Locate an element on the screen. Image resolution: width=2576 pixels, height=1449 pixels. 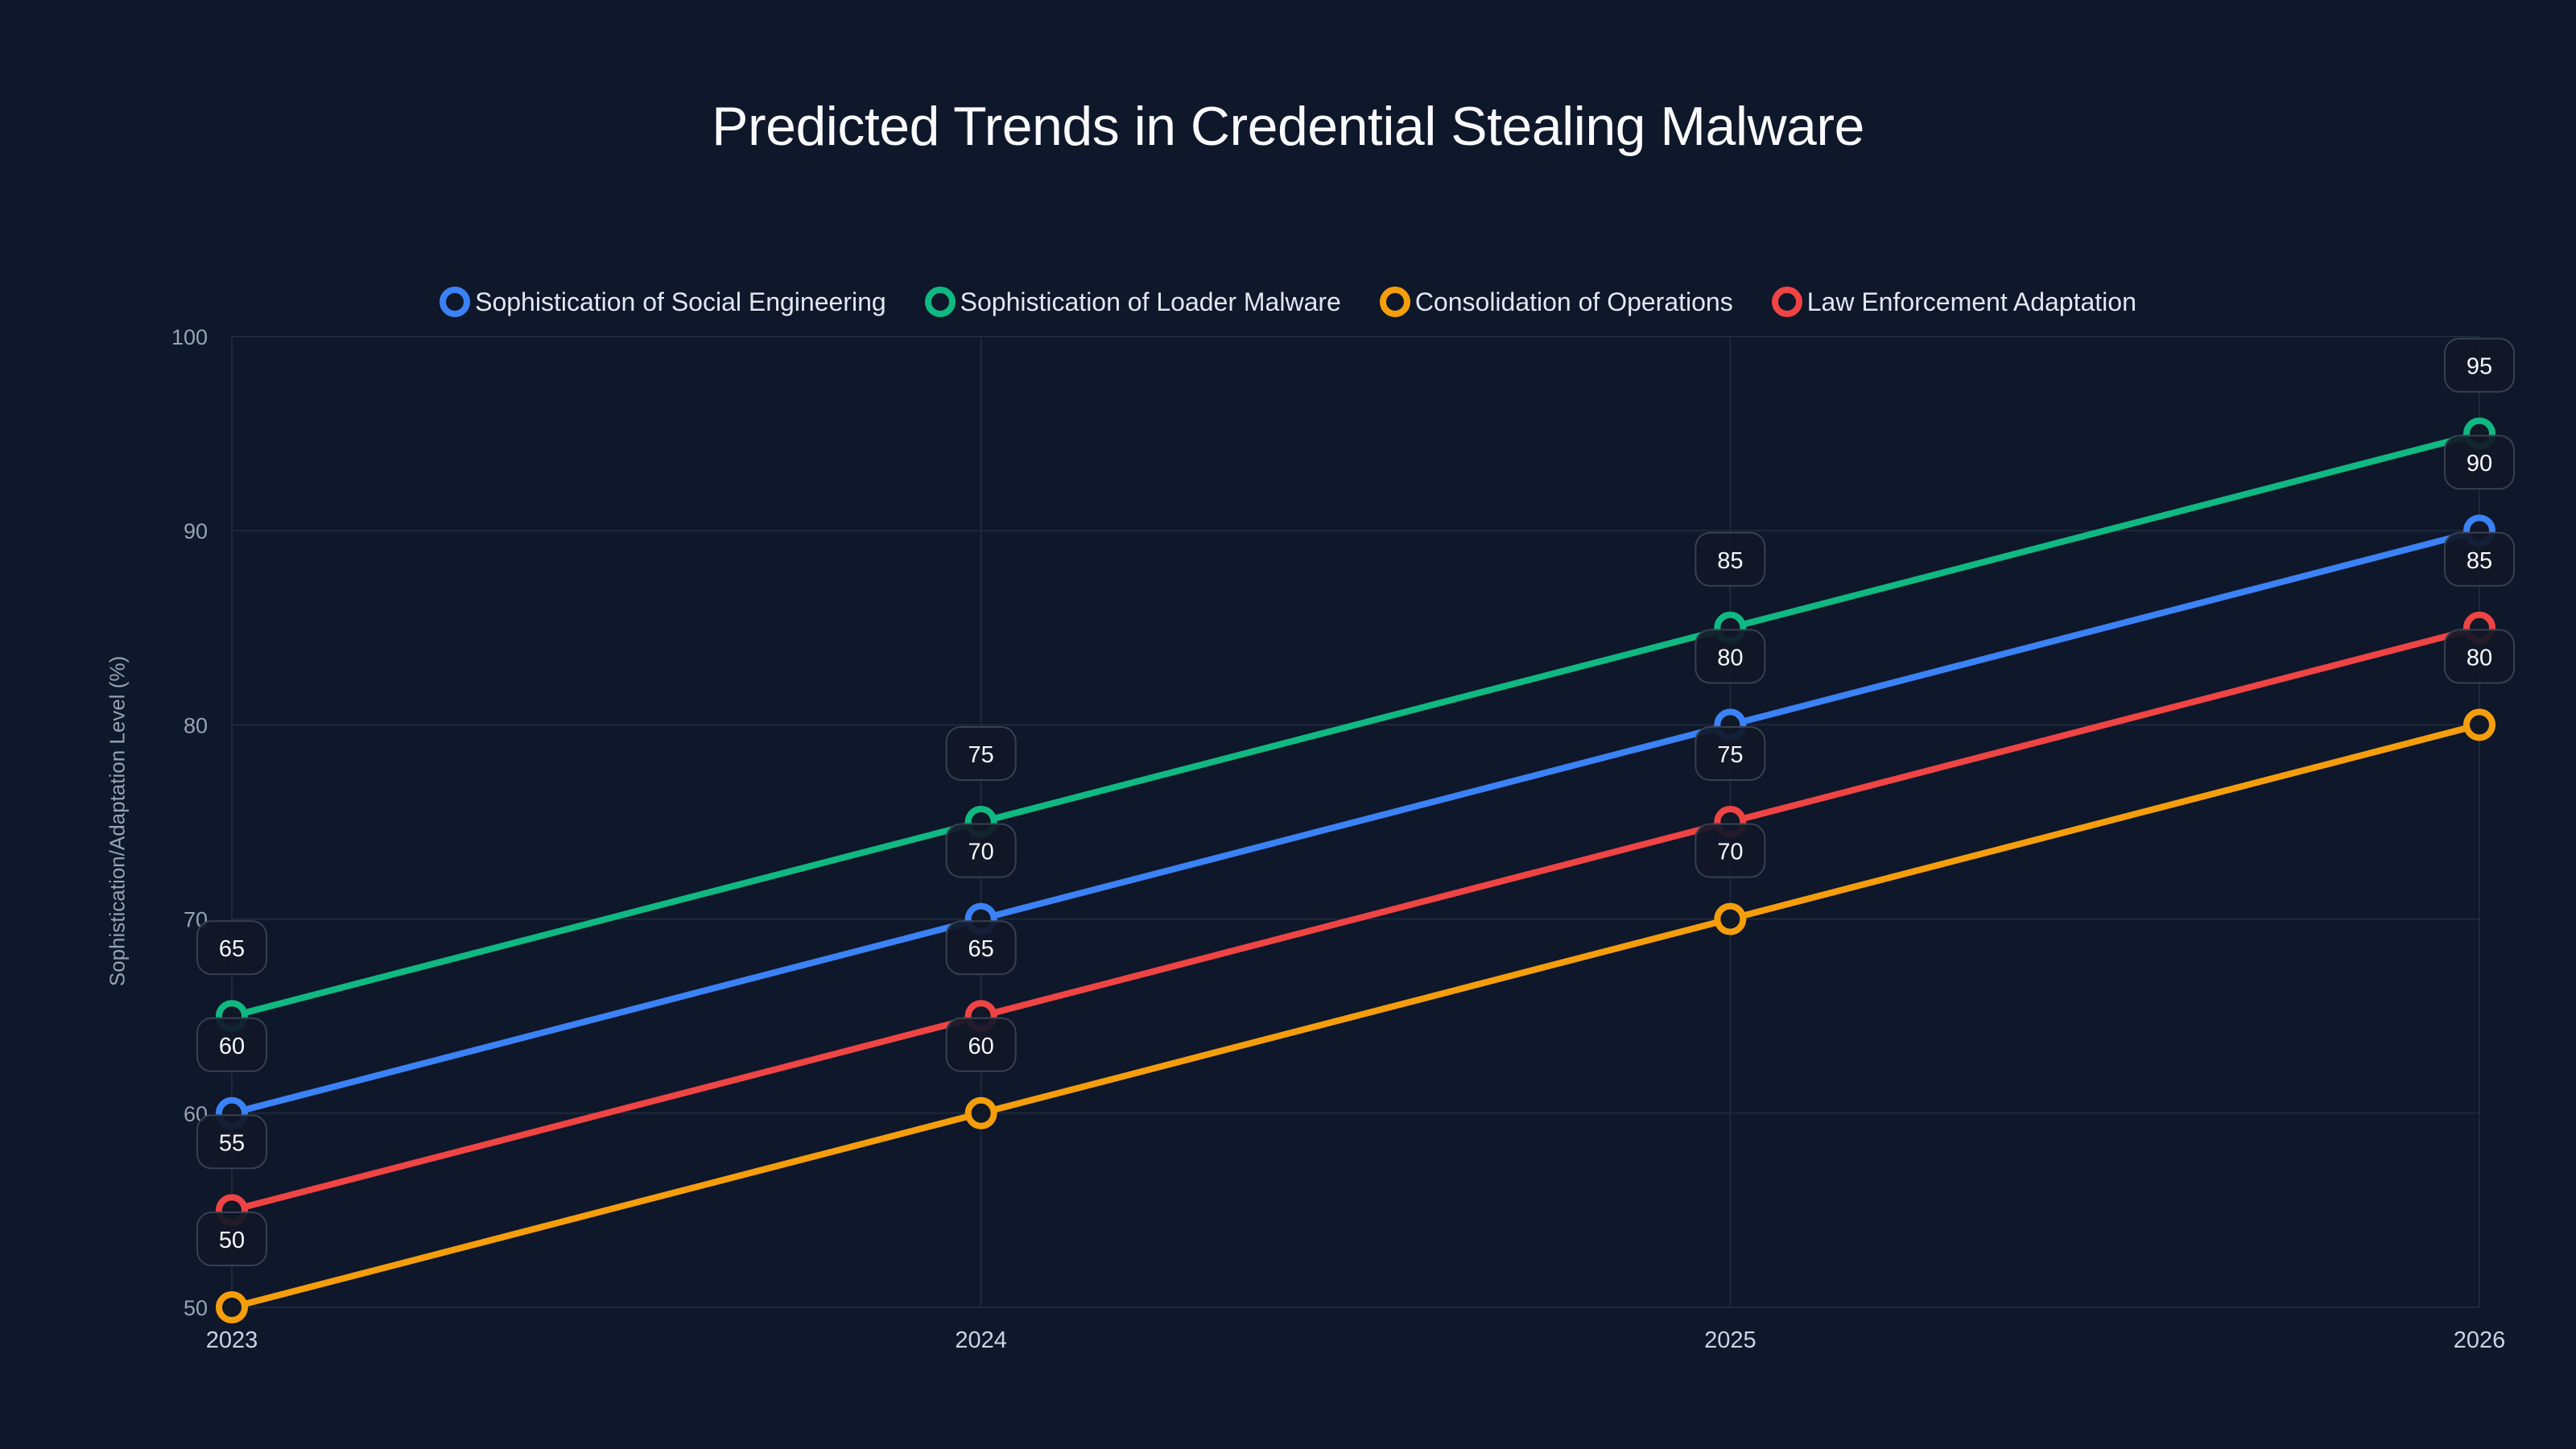
data-label: 55 is located at coordinates (231, 1142).